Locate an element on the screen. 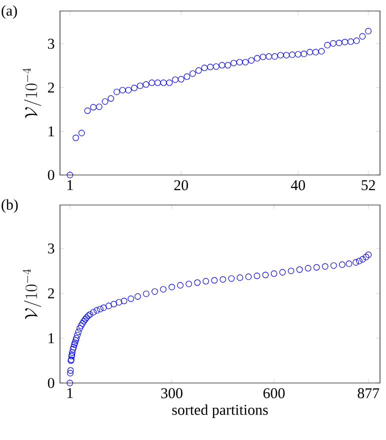  x-axis-title: sorted partitions is located at coordinates (220, 411).